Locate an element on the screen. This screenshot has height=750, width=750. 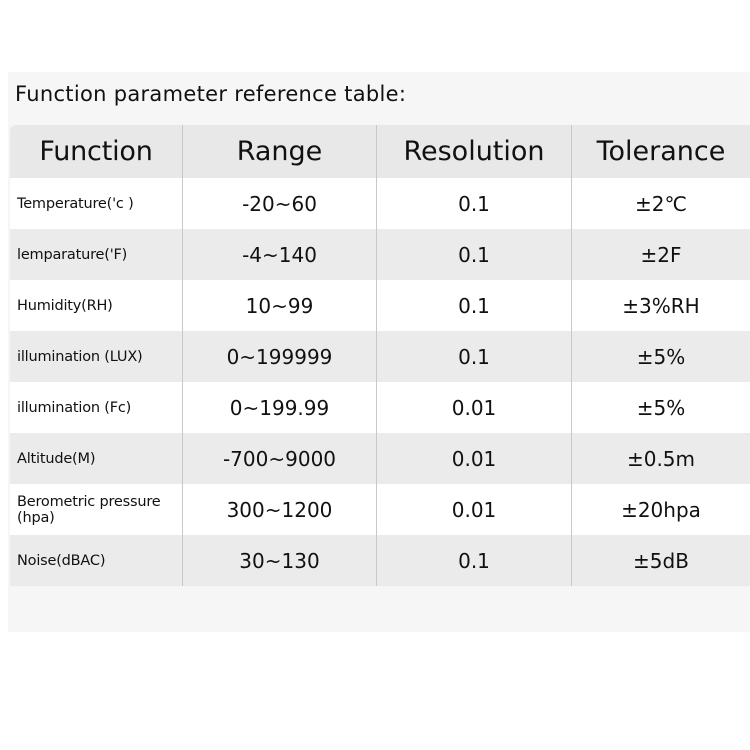
header-cell: Range is located at coordinates (280, 151).